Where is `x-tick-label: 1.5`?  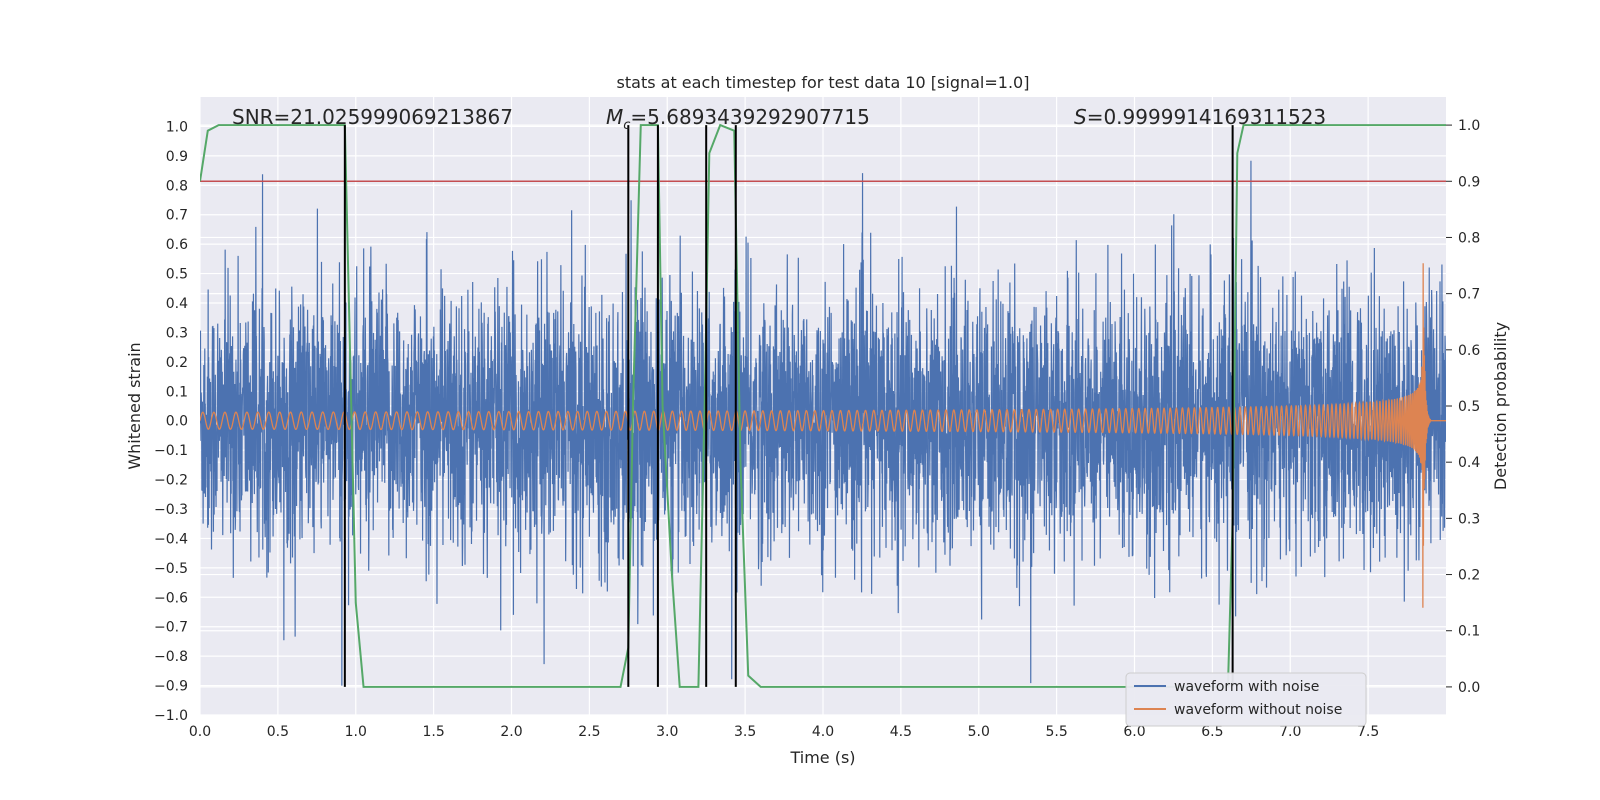 x-tick-label: 1.5 is located at coordinates (433, 732).